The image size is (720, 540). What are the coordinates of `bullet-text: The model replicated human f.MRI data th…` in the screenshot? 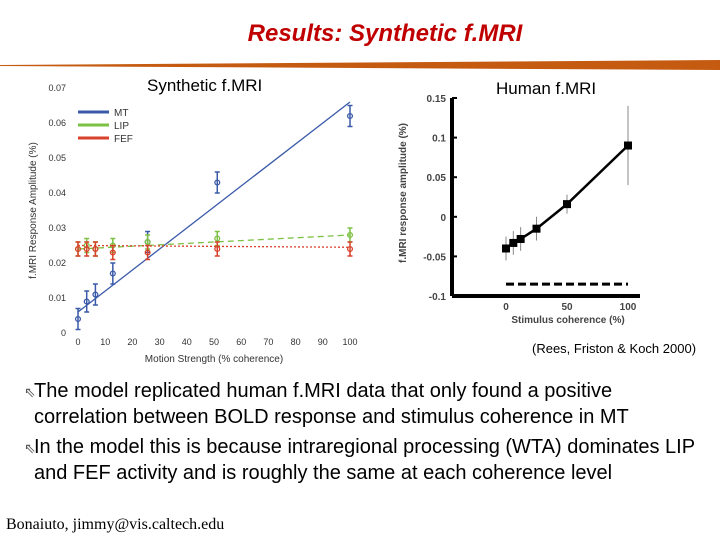 It's located at (331, 404).